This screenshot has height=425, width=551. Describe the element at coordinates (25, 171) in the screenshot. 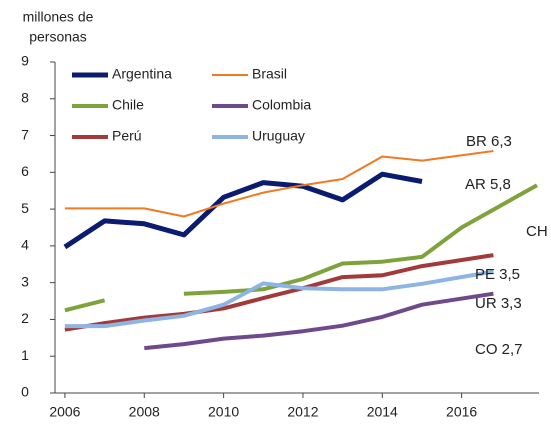

I see `y-tick-label: 6` at that location.